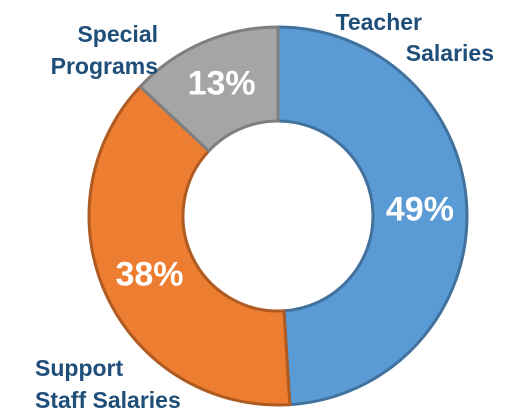  I want to click on value-label: 38%, so click(149, 274).